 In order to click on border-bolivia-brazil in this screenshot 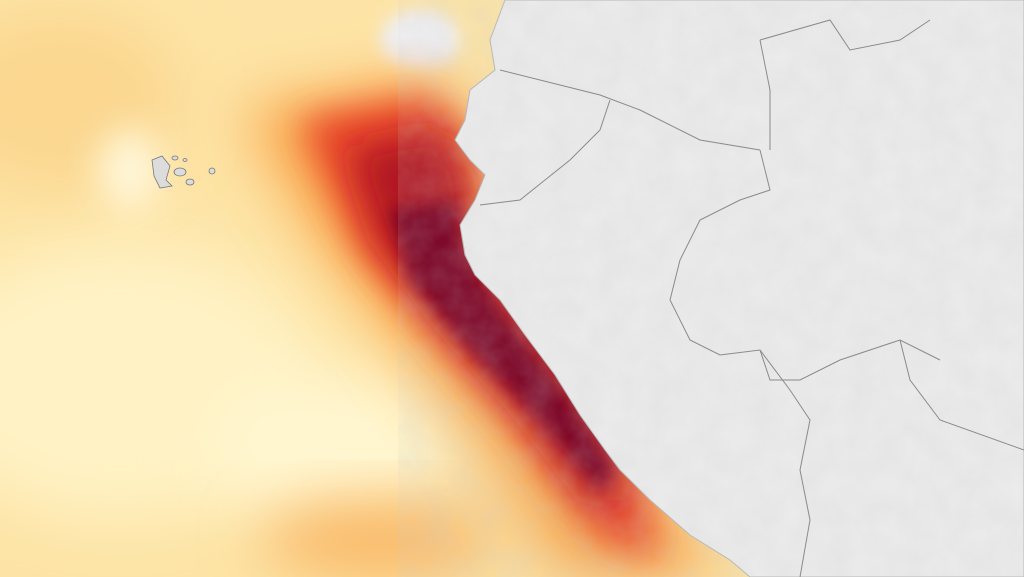, I will do `click(961, 395)`.